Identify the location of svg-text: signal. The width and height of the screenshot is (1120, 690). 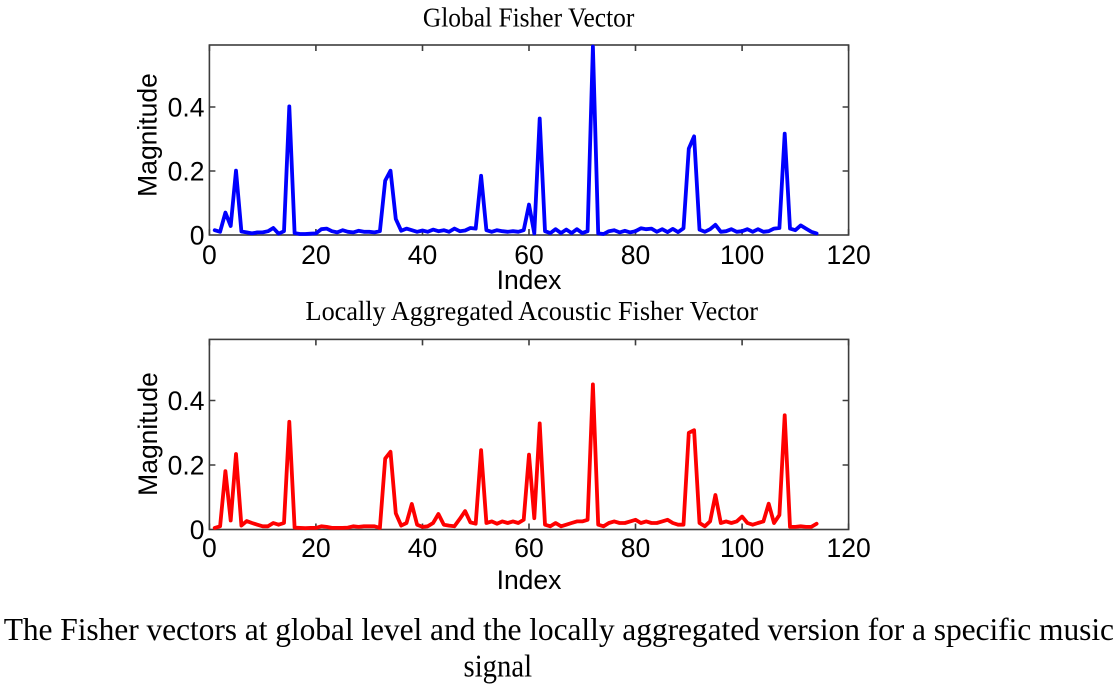
(498, 665).